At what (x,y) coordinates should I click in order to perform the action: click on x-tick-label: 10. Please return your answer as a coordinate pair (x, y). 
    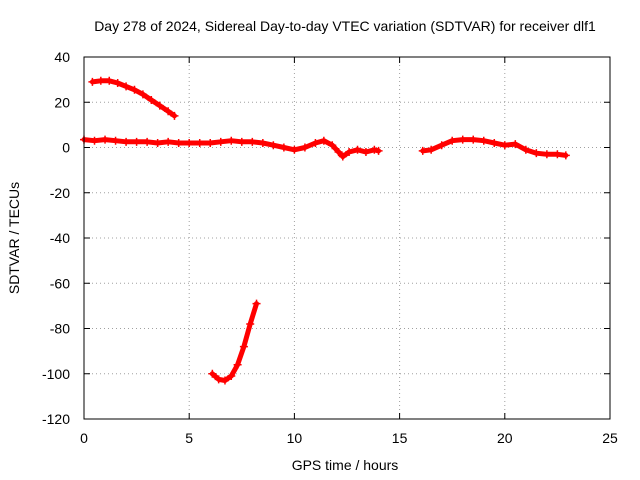
    Looking at the image, I should click on (295, 438).